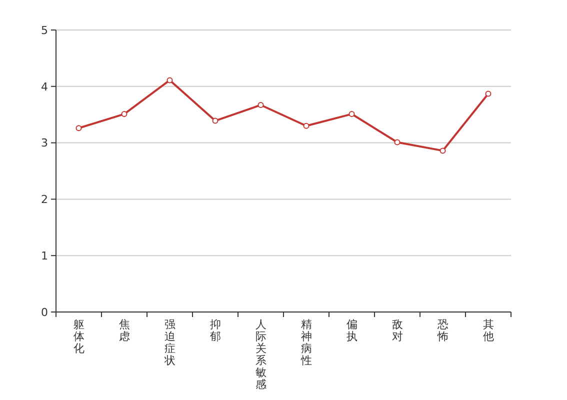 The width and height of the screenshot is (567, 400). What do you see at coordinates (44, 199) in the screenshot?
I see `y-tick-label: 2` at bounding box center [44, 199].